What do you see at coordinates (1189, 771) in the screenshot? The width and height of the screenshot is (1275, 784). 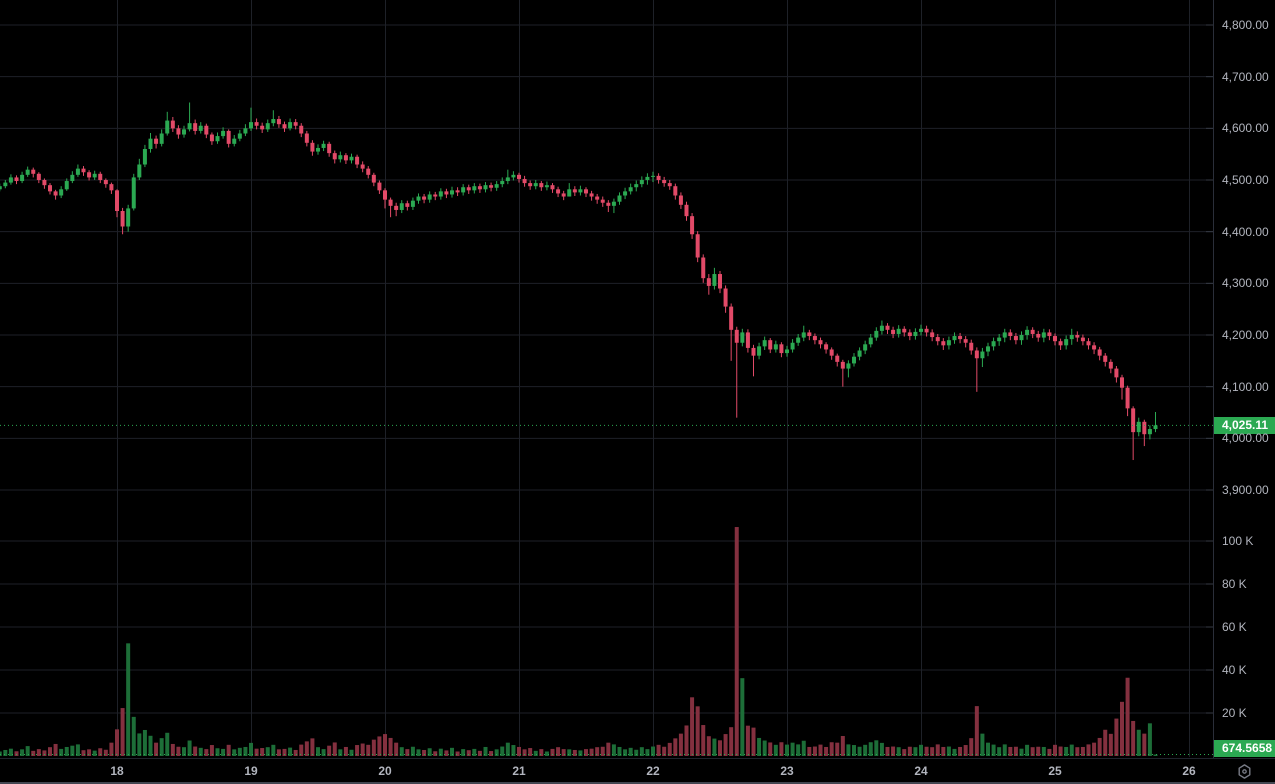 I see `time-tick-label: 26` at bounding box center [1189, 771].